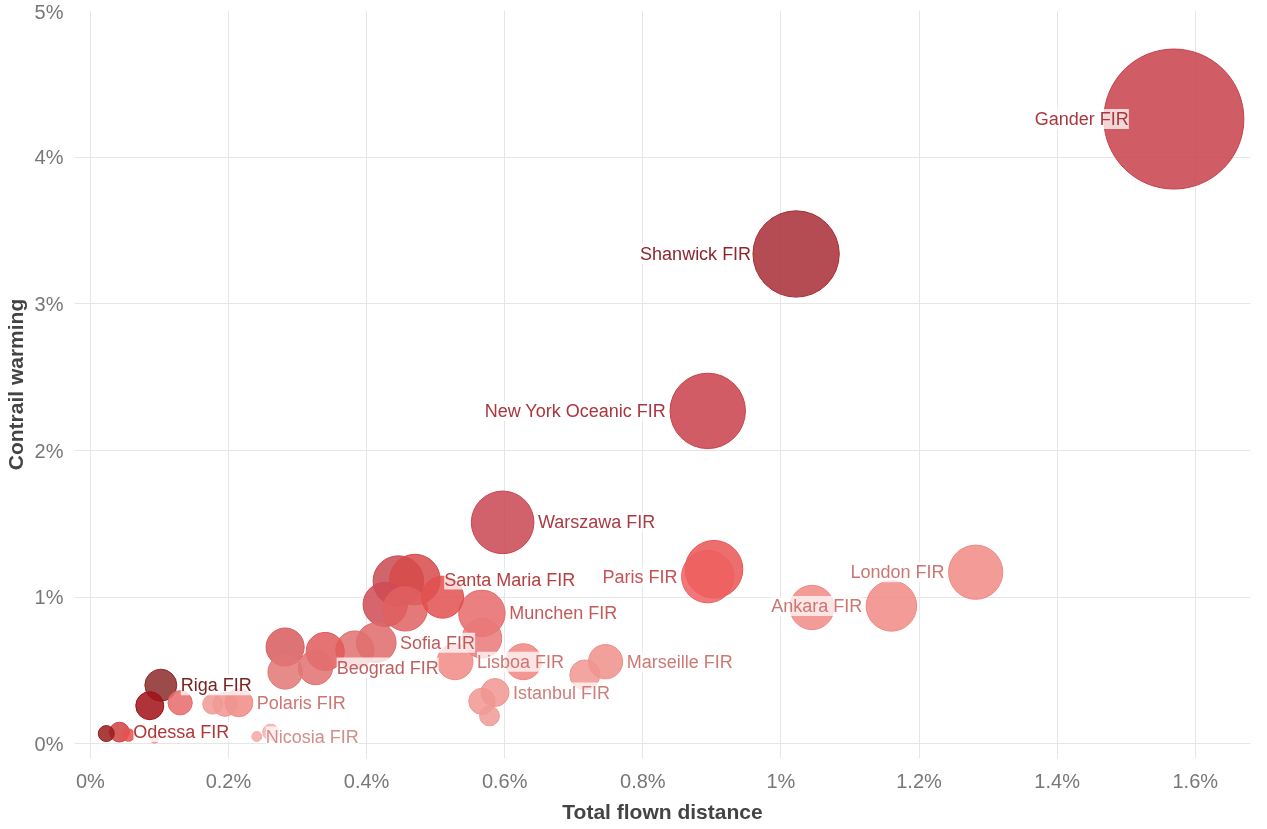 The height and width of the screenshot is (829, 1267). What do you see at coordinates (312, 736) in the screenshot?
I see `annotation: Nicosia FIR` at bounding box center [312, 736].